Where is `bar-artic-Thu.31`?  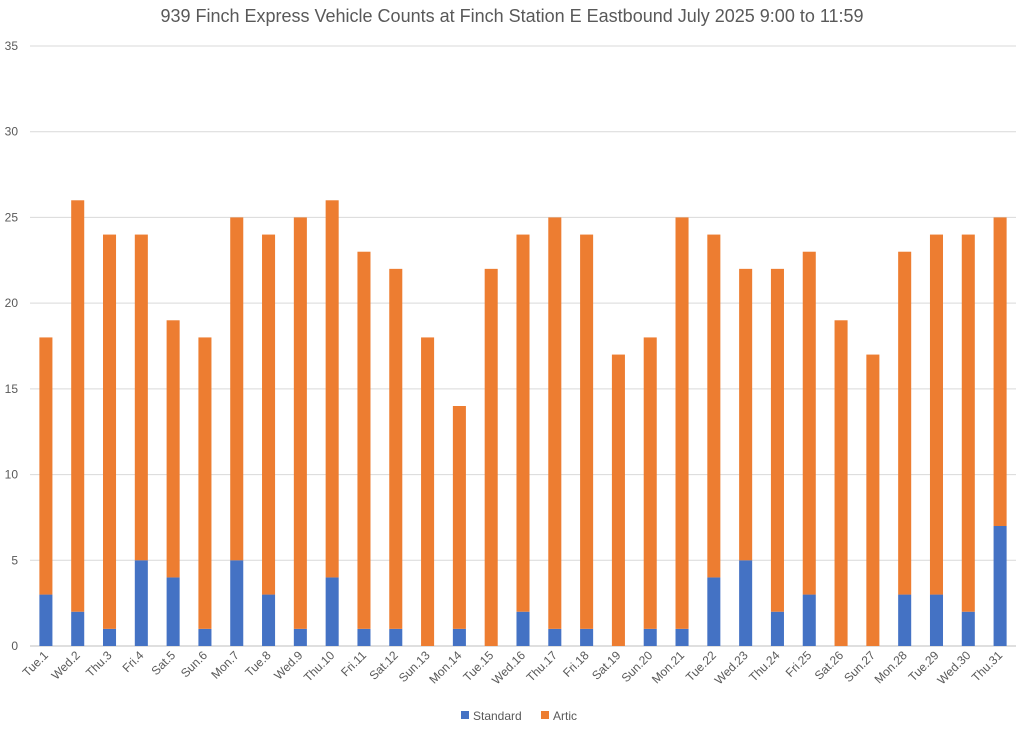
bar-artic-Thu.31 is located at coordinates (1000, 371).